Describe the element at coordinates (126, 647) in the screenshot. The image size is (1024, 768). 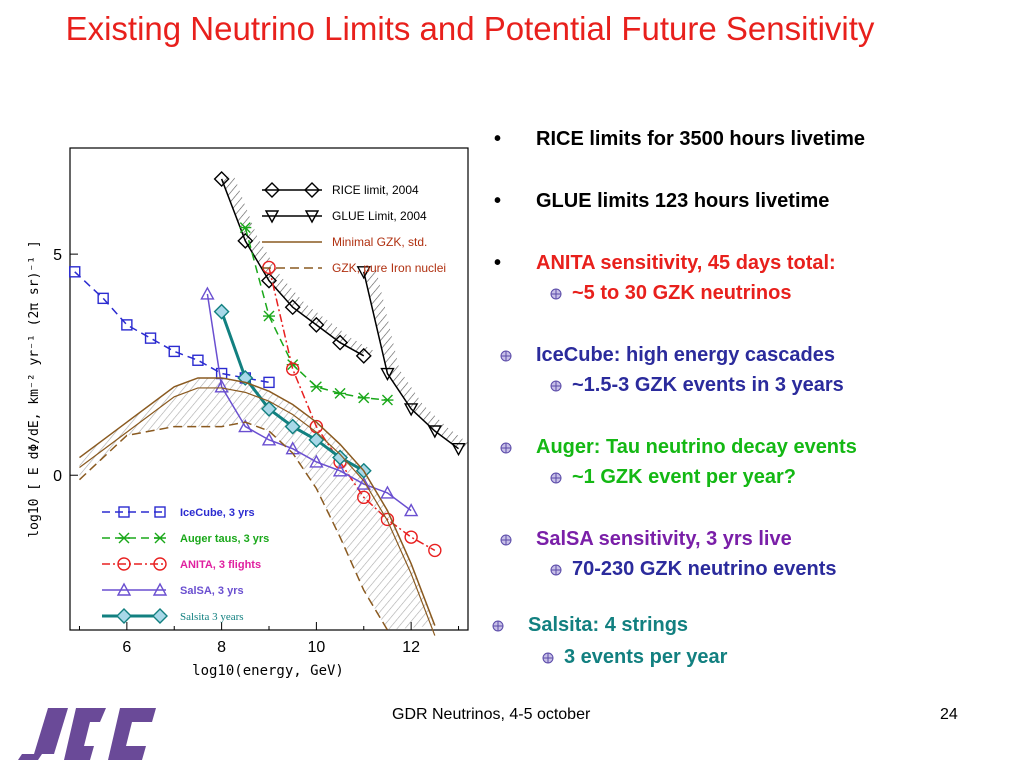
I see `x-tick-label: 6` at that location.